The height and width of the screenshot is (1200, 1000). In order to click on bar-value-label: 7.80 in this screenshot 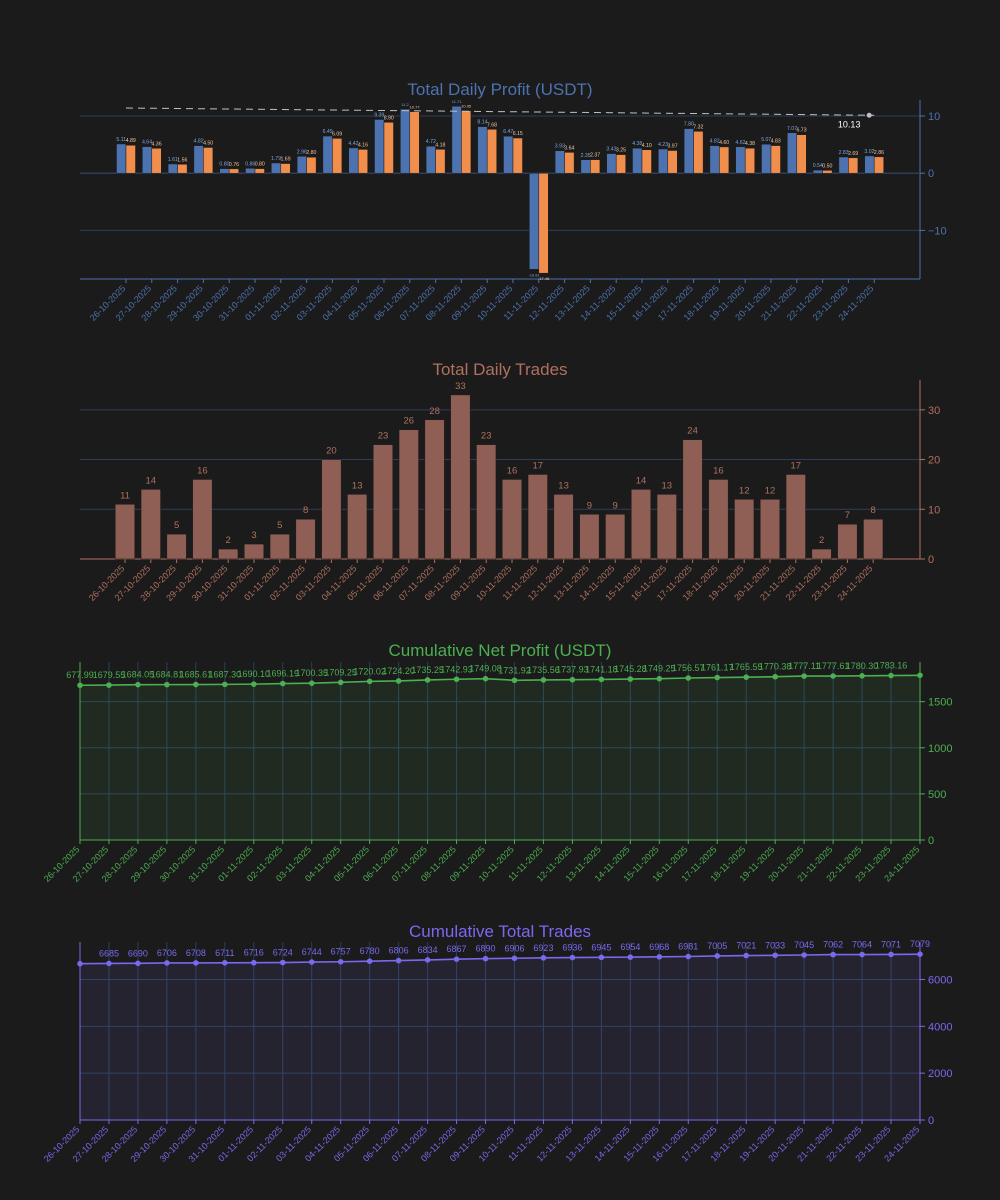, I will do `click(689, 125)`.